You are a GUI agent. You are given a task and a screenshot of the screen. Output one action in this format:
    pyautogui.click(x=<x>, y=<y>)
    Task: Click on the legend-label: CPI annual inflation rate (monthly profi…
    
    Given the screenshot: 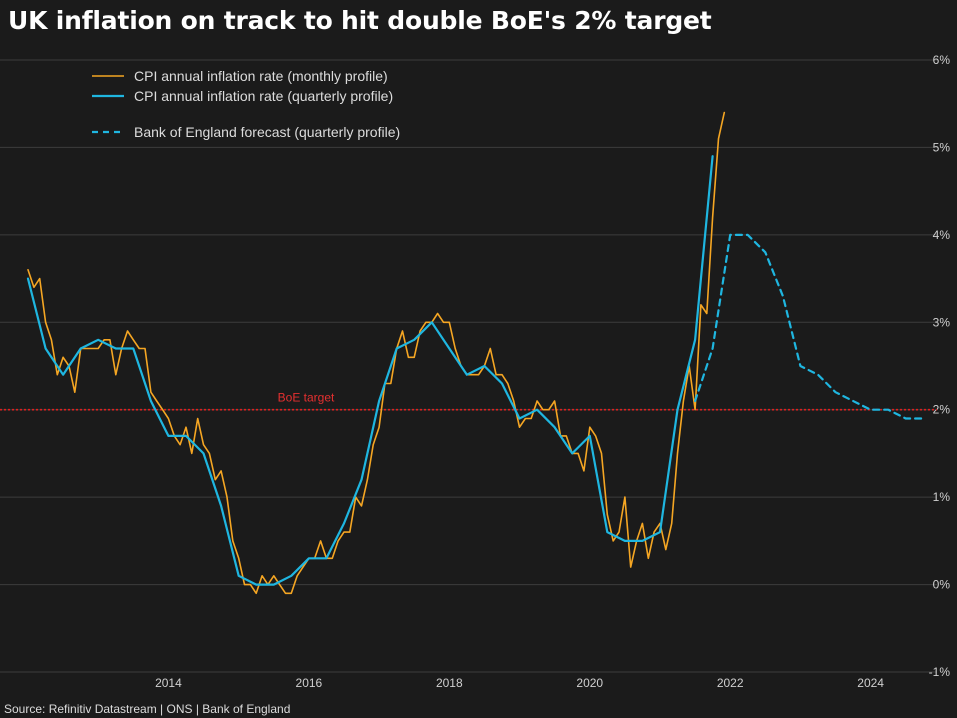 What is the action you would take?
    pyautogui.click(x=261, y=76)
    